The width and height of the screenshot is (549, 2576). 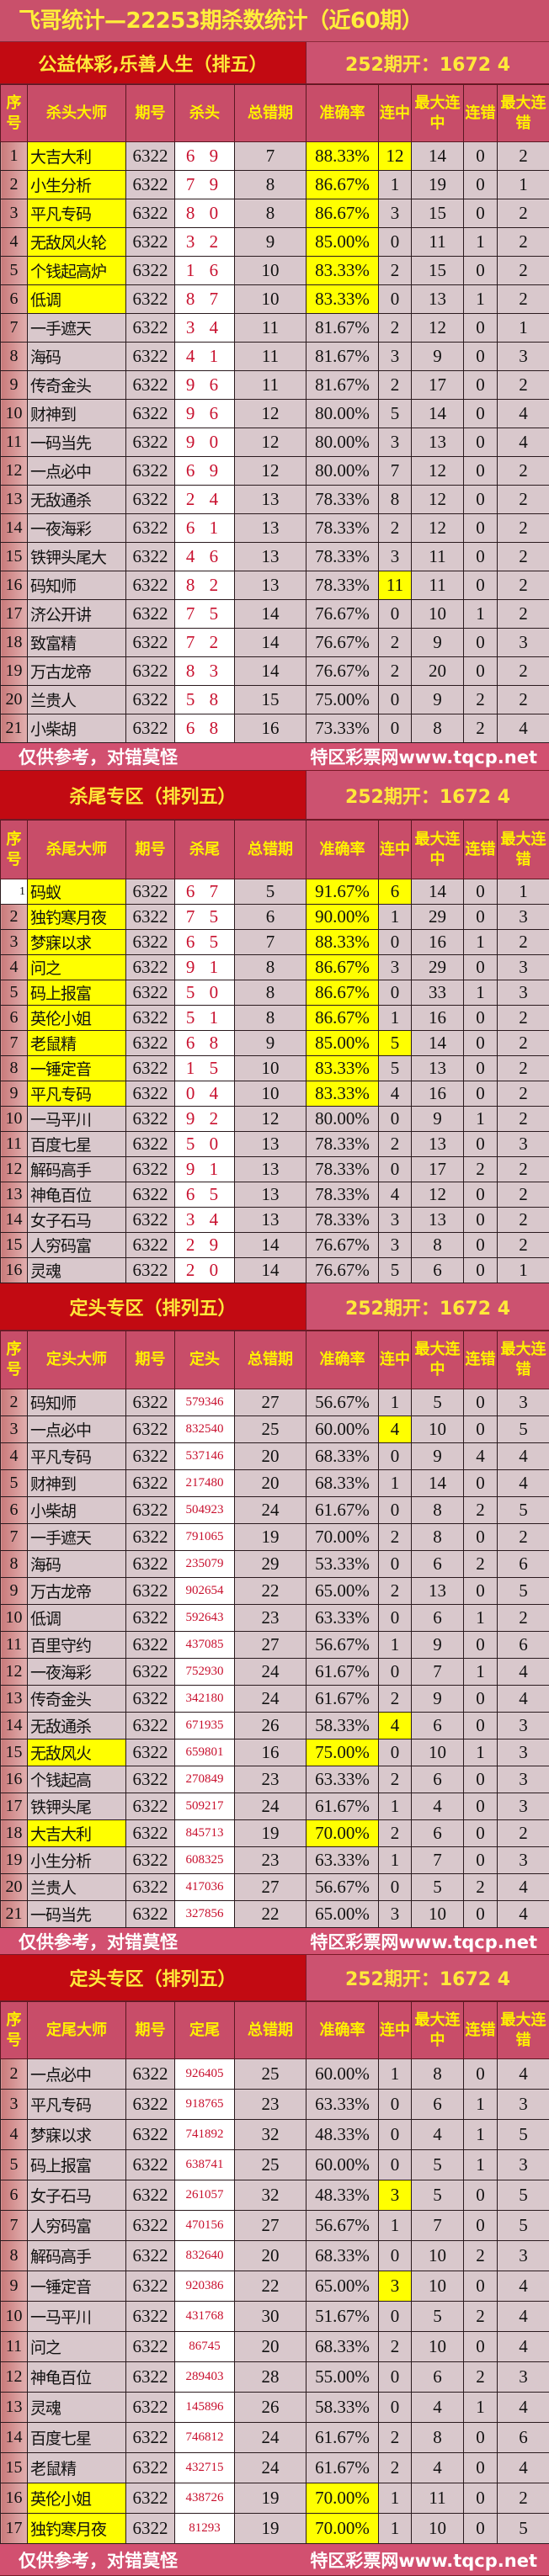 What do you see at coordinates (14, 114) in the screenshot?
I see `column-header-index: 序号` at bounding box center [14, 114].